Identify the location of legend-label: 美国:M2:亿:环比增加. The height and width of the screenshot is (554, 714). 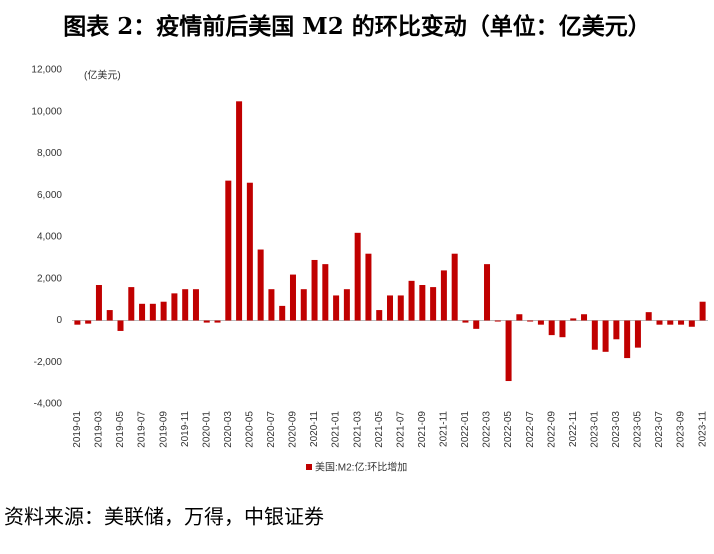
(361, 467).